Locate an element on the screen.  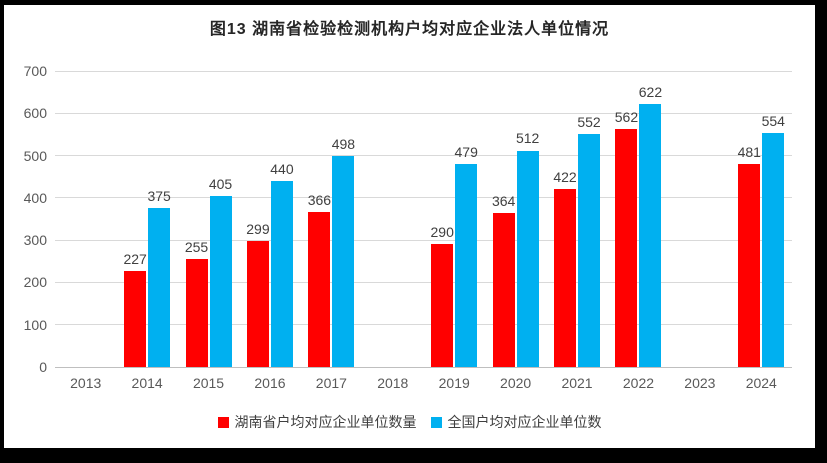
value-label-series1-2015: 405 is located at coordinates (220, 183).